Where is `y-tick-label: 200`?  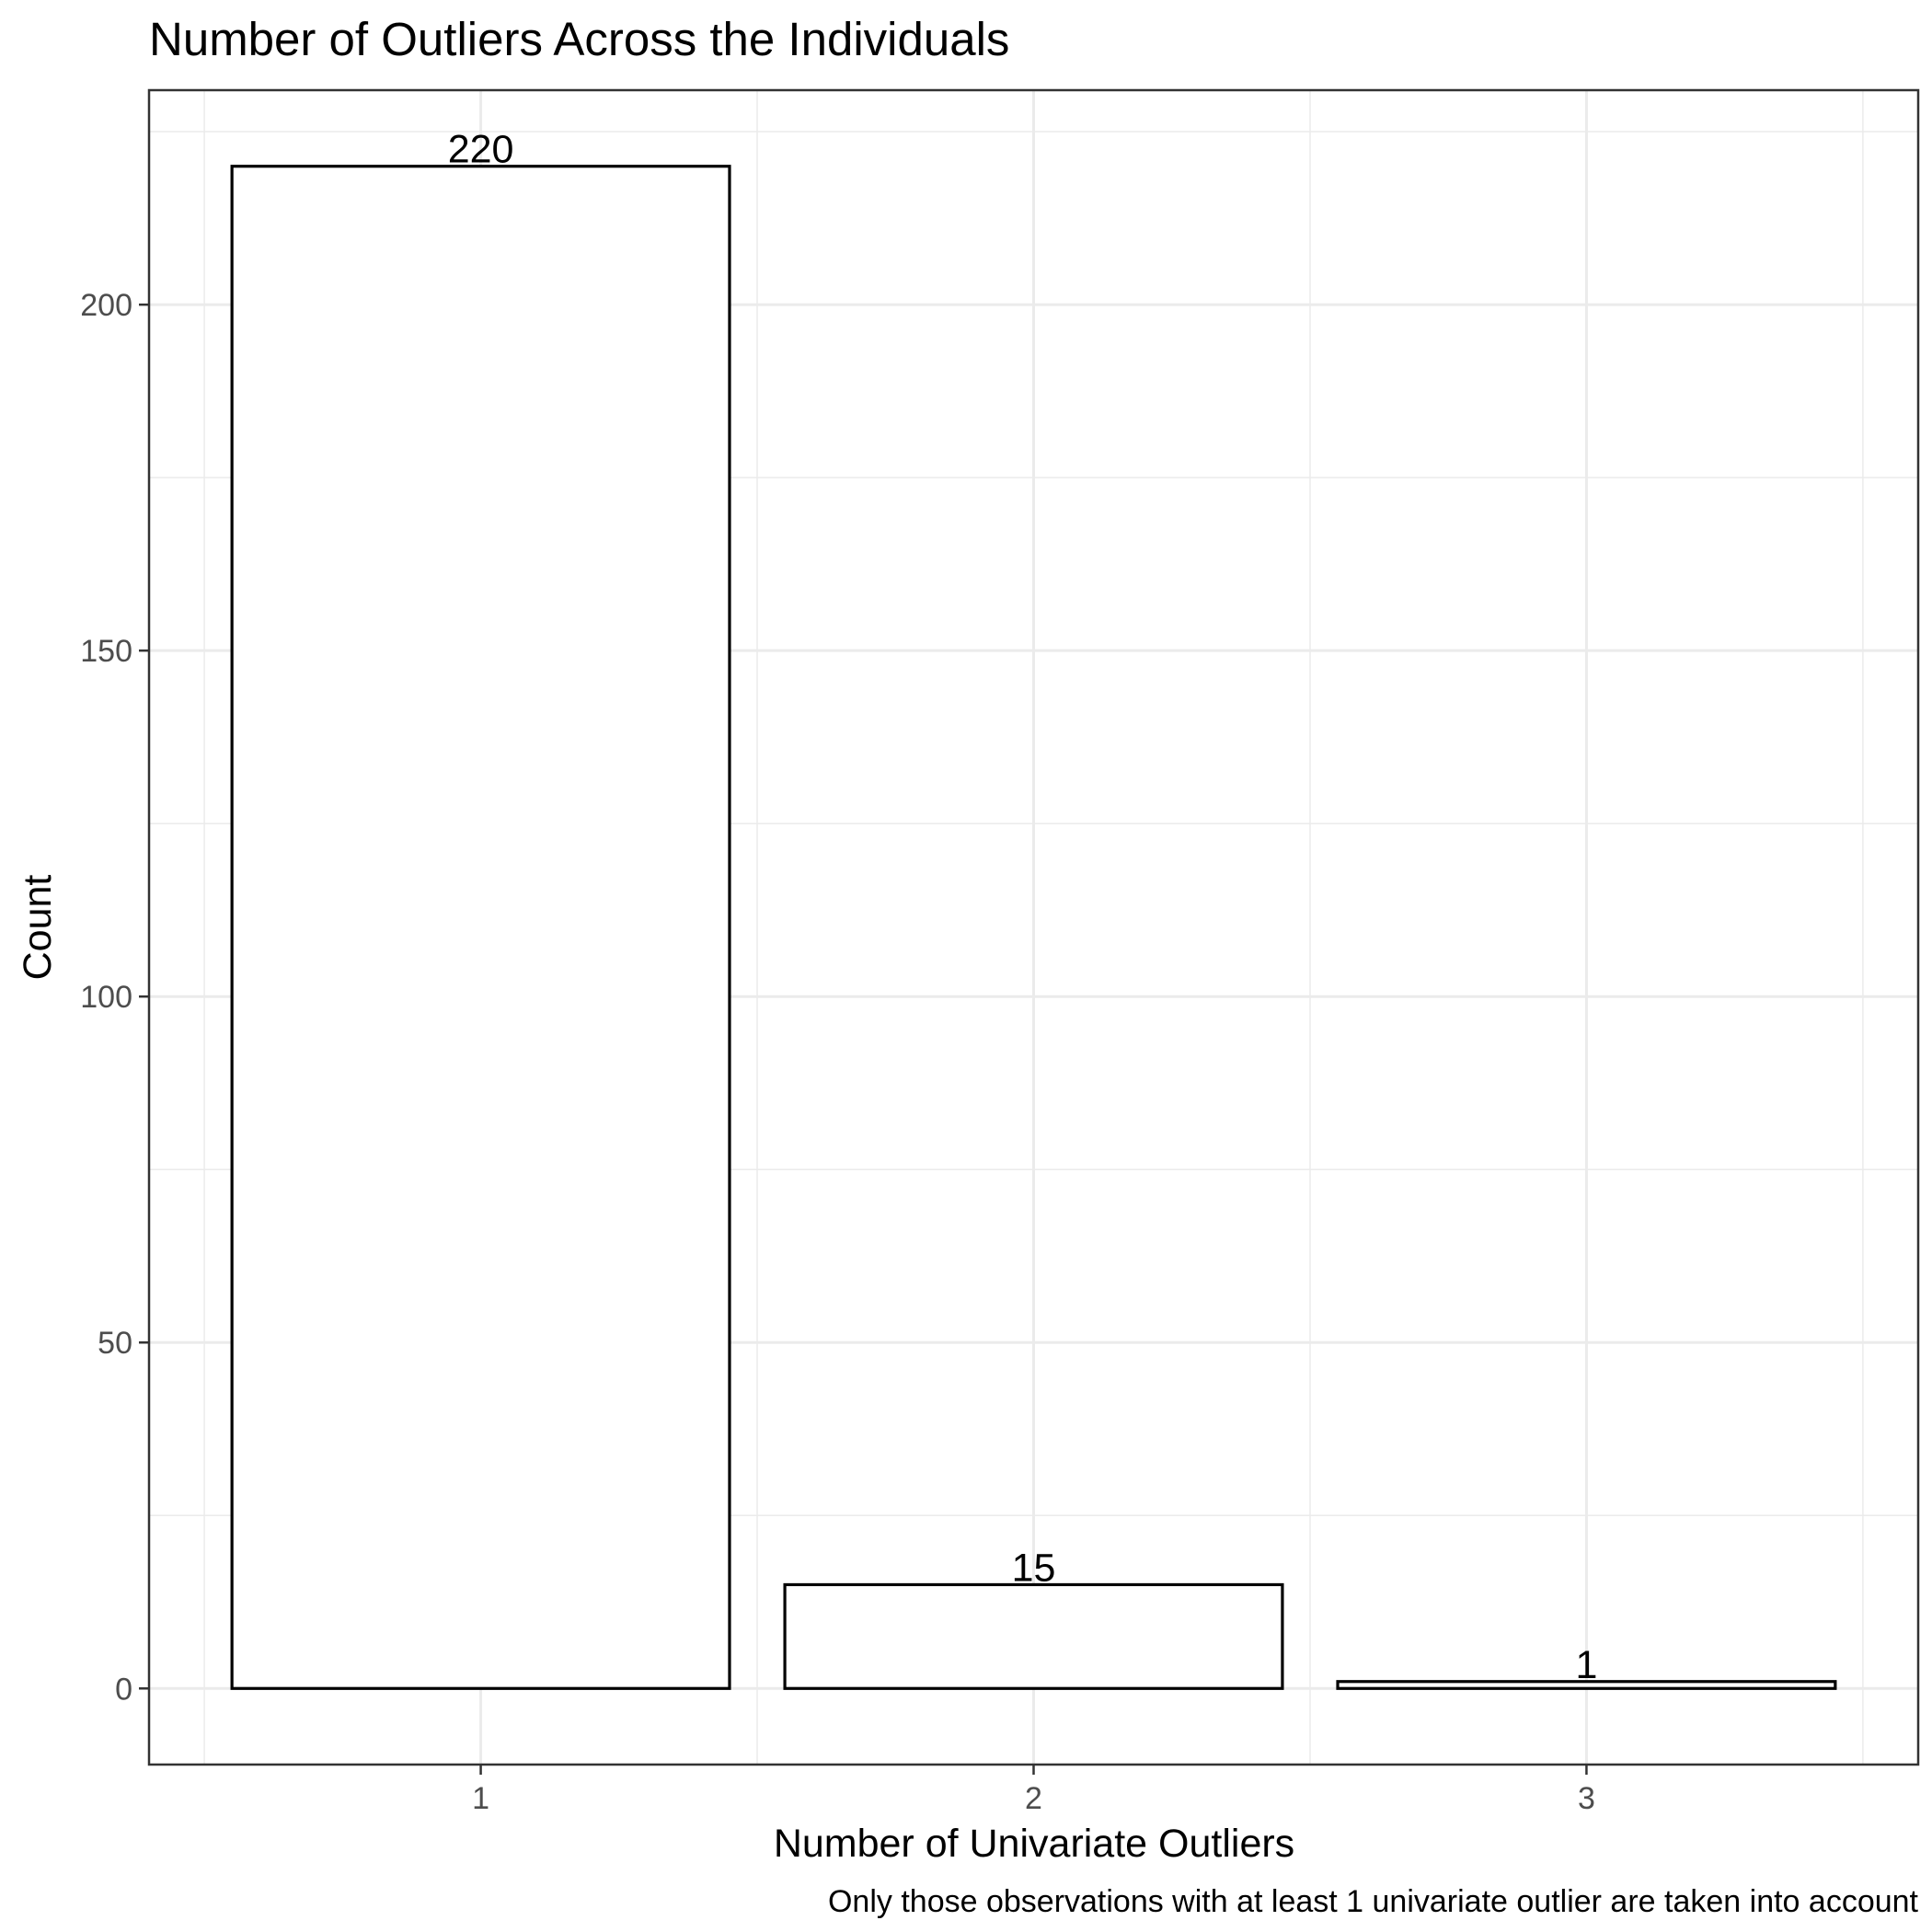 y-tick-label: 200 is located at coordinates (106, 305).